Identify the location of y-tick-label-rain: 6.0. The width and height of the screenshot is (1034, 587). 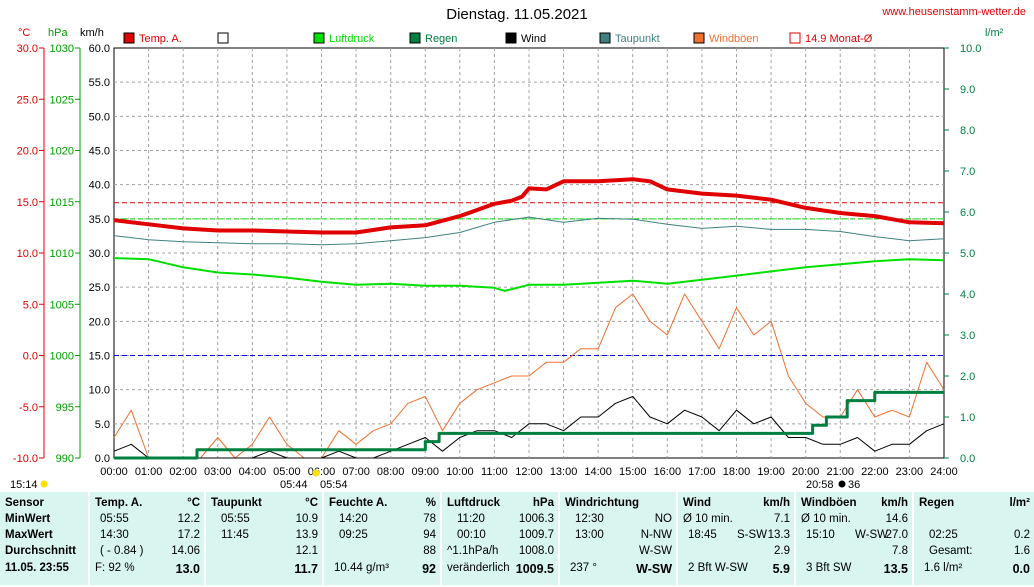
(967, 213).